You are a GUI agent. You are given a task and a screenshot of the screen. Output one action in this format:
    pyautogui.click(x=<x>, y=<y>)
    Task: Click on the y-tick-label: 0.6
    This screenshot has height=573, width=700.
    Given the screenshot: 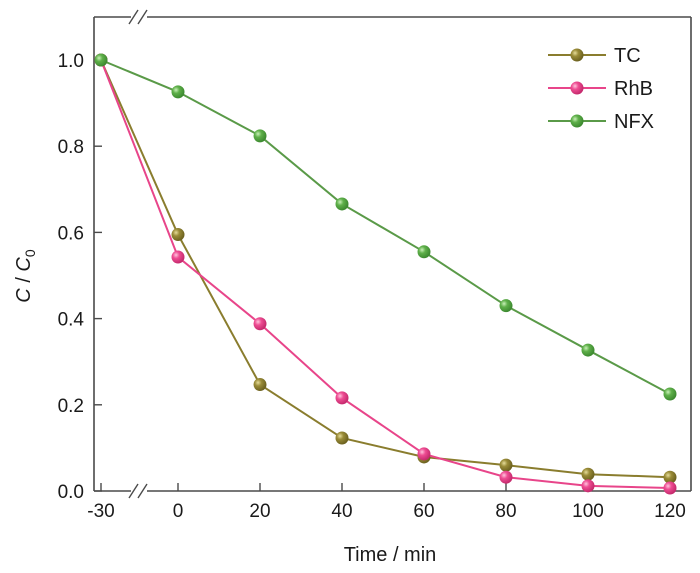 What is the action you would take?
    pyautogui.click(x=71, y=233)
    